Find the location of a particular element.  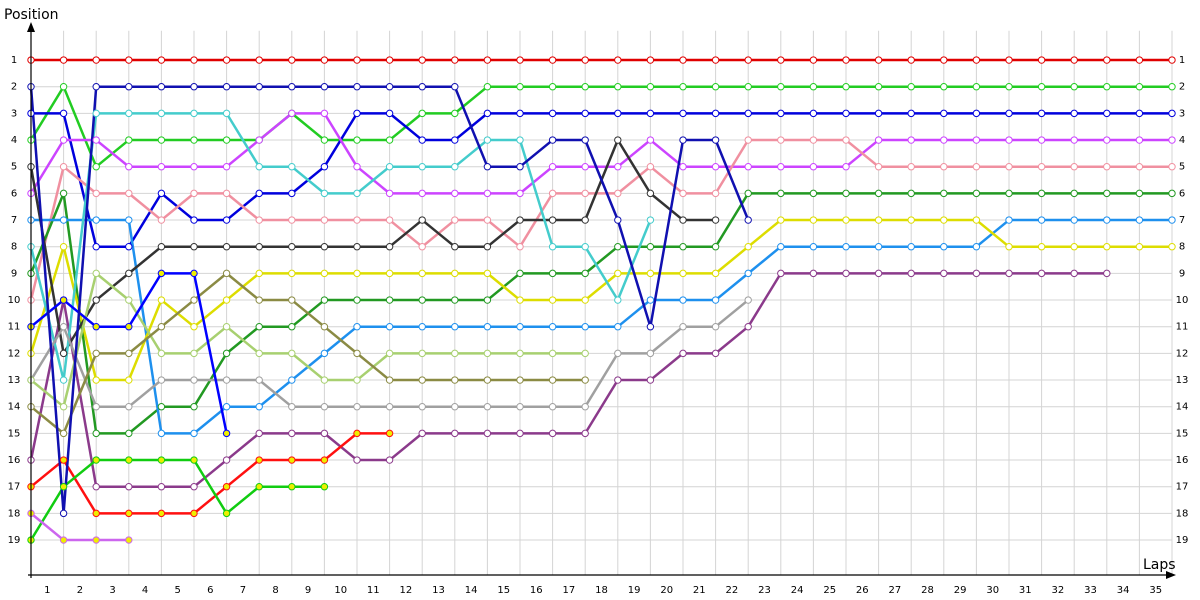

y-tick-label: 7 is located at coordinates (14, 220).